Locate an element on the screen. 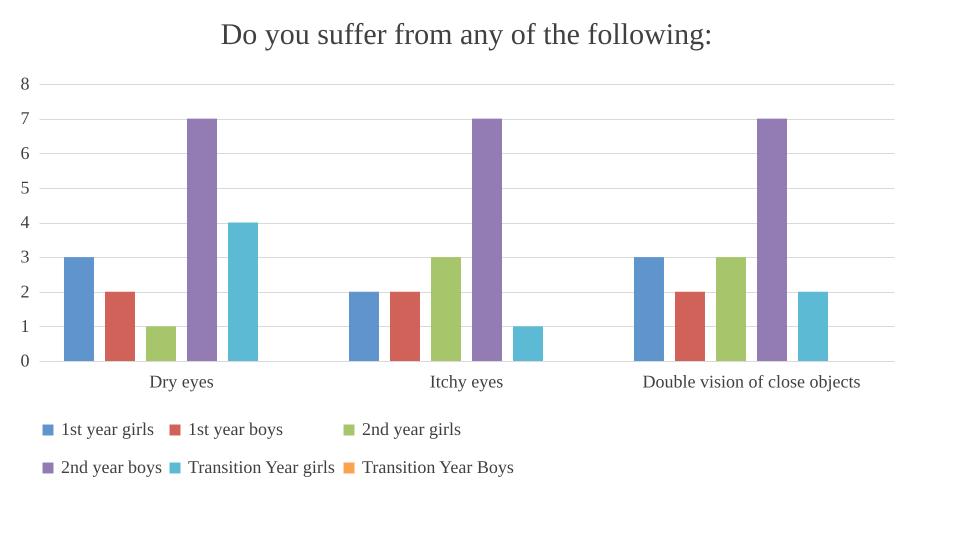  legend-label: 2nd year girls is located at coordinates (411, 429).